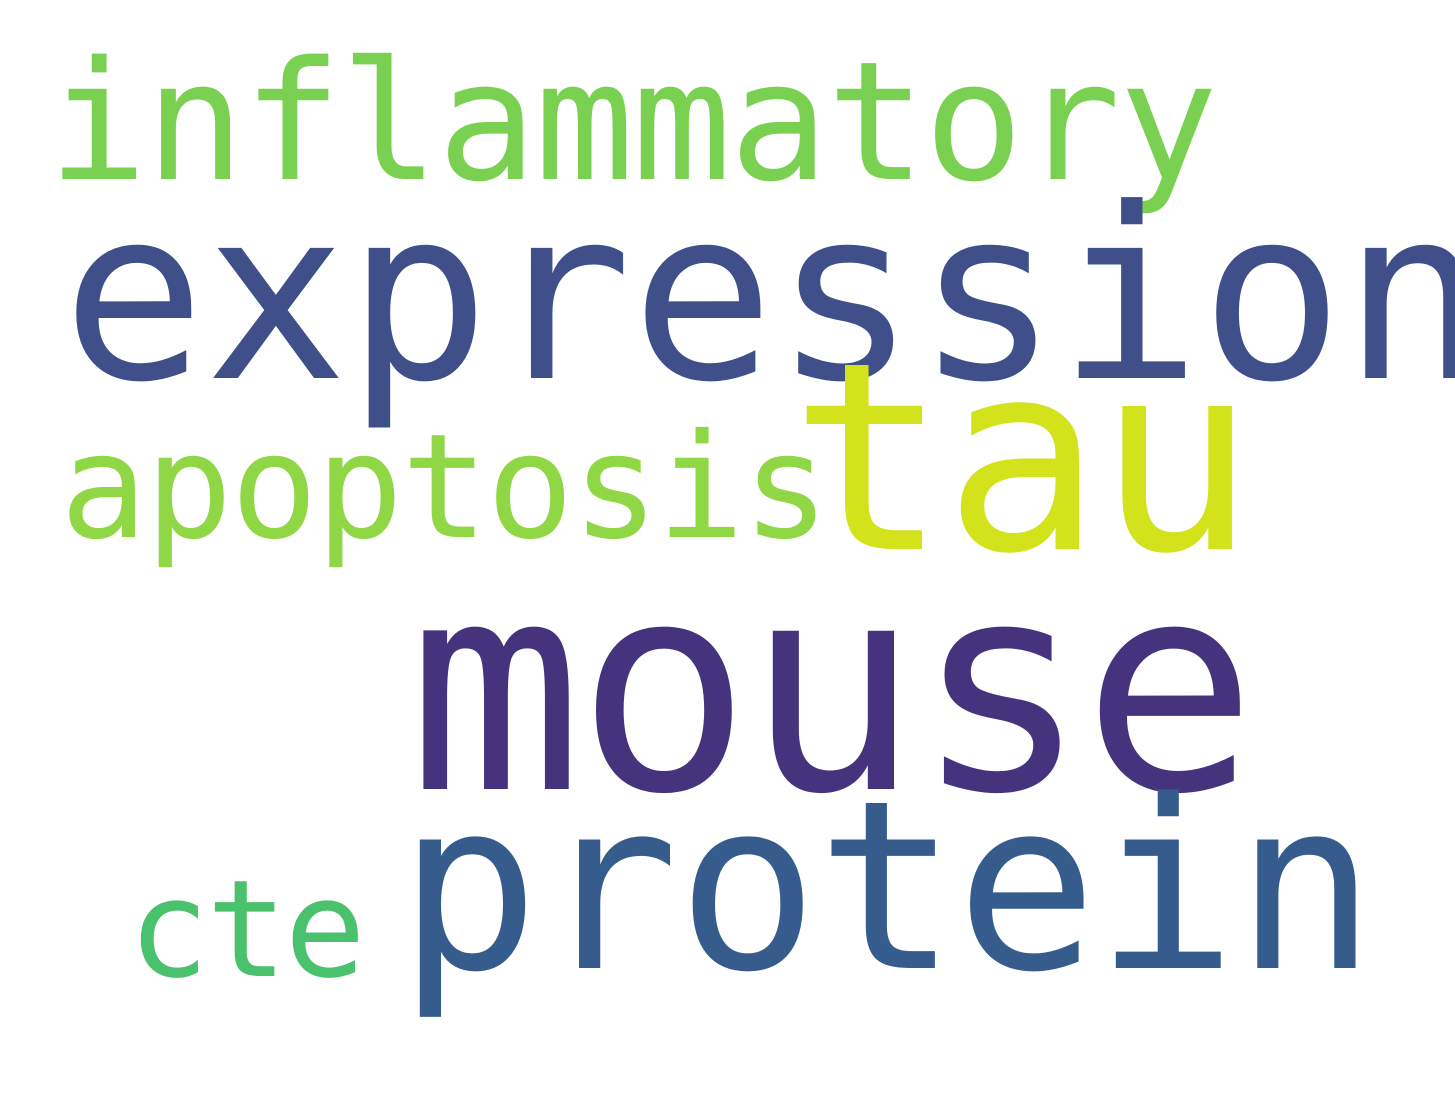  Describe the element at coordinates (633, 122) in the screenshot. I see `word-inflammatory: inflammatory` at that location.